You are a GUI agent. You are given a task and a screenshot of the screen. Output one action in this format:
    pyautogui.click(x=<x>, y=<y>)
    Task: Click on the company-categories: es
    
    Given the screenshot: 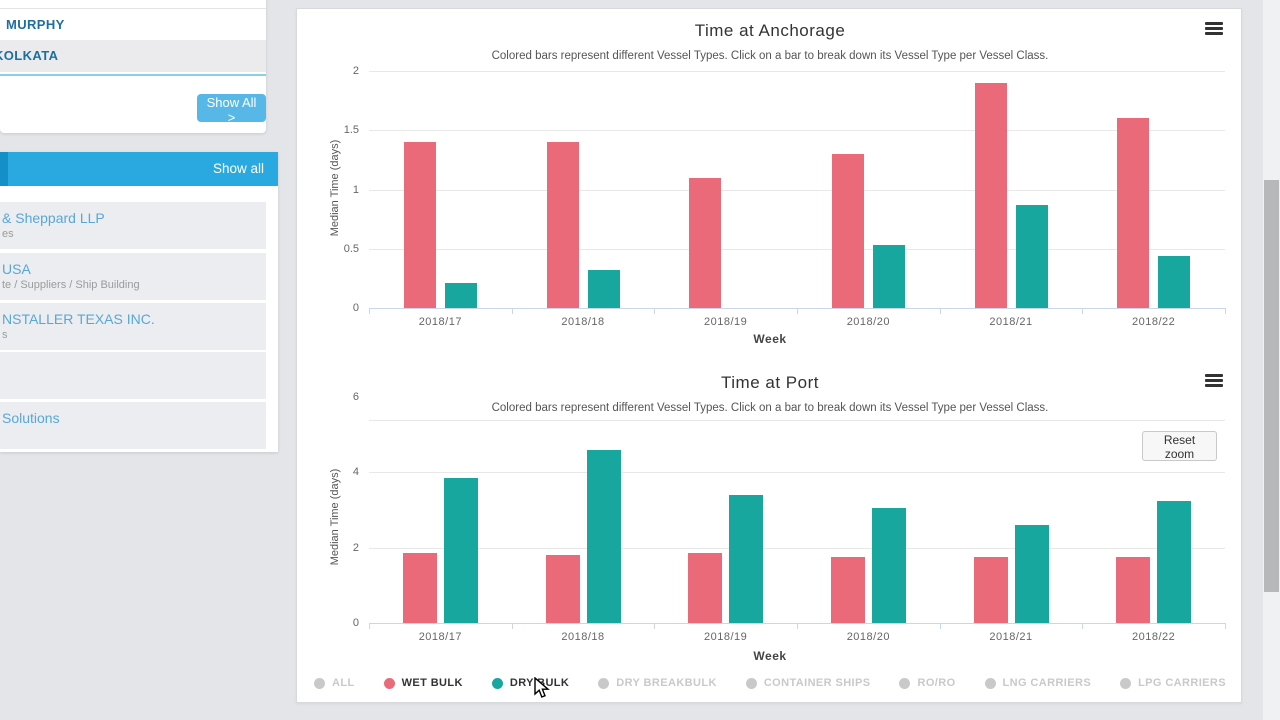 What is the action you would take?
    pyautogui.click(x=8, y=234)
    